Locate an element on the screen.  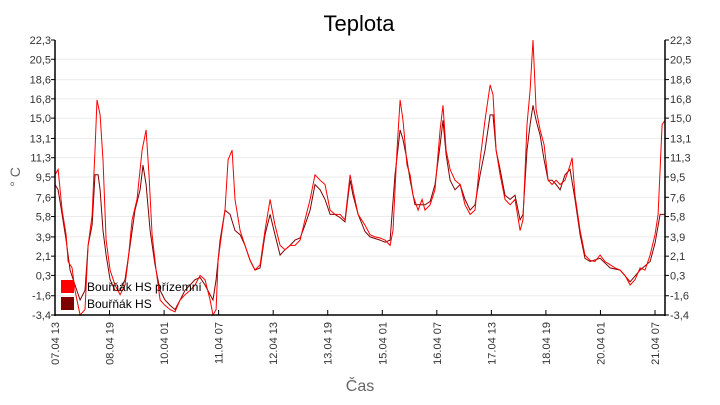
y-tick-label-right: 11,3 is located at coordinates (680, 159).